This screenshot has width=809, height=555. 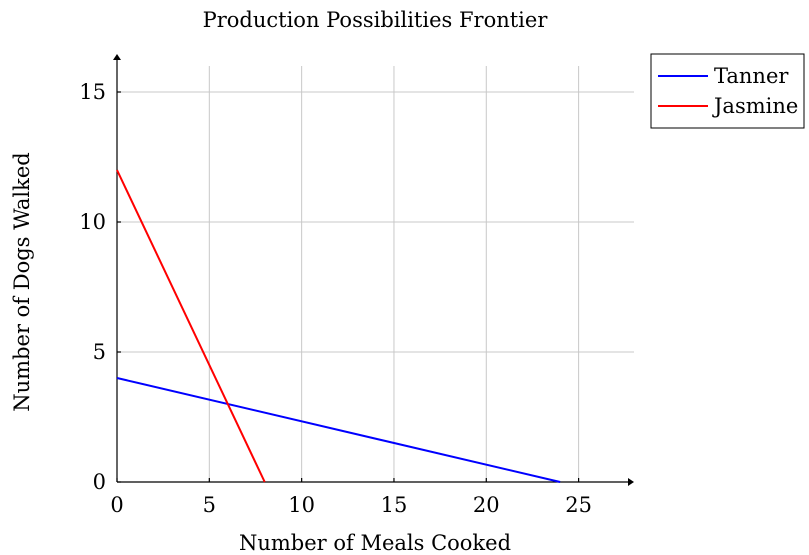 I want to click on legend-label-tanner: Tanner, so click(x=751, y=76).